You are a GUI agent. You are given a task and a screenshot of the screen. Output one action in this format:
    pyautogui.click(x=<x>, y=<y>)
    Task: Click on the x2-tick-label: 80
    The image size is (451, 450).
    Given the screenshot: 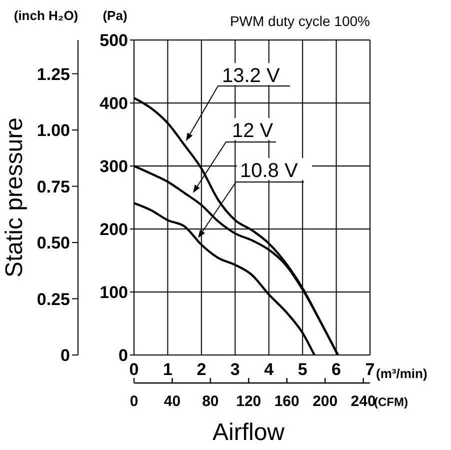 What is the action you would take?
    pyautogui.click(x=210, y=401)
    